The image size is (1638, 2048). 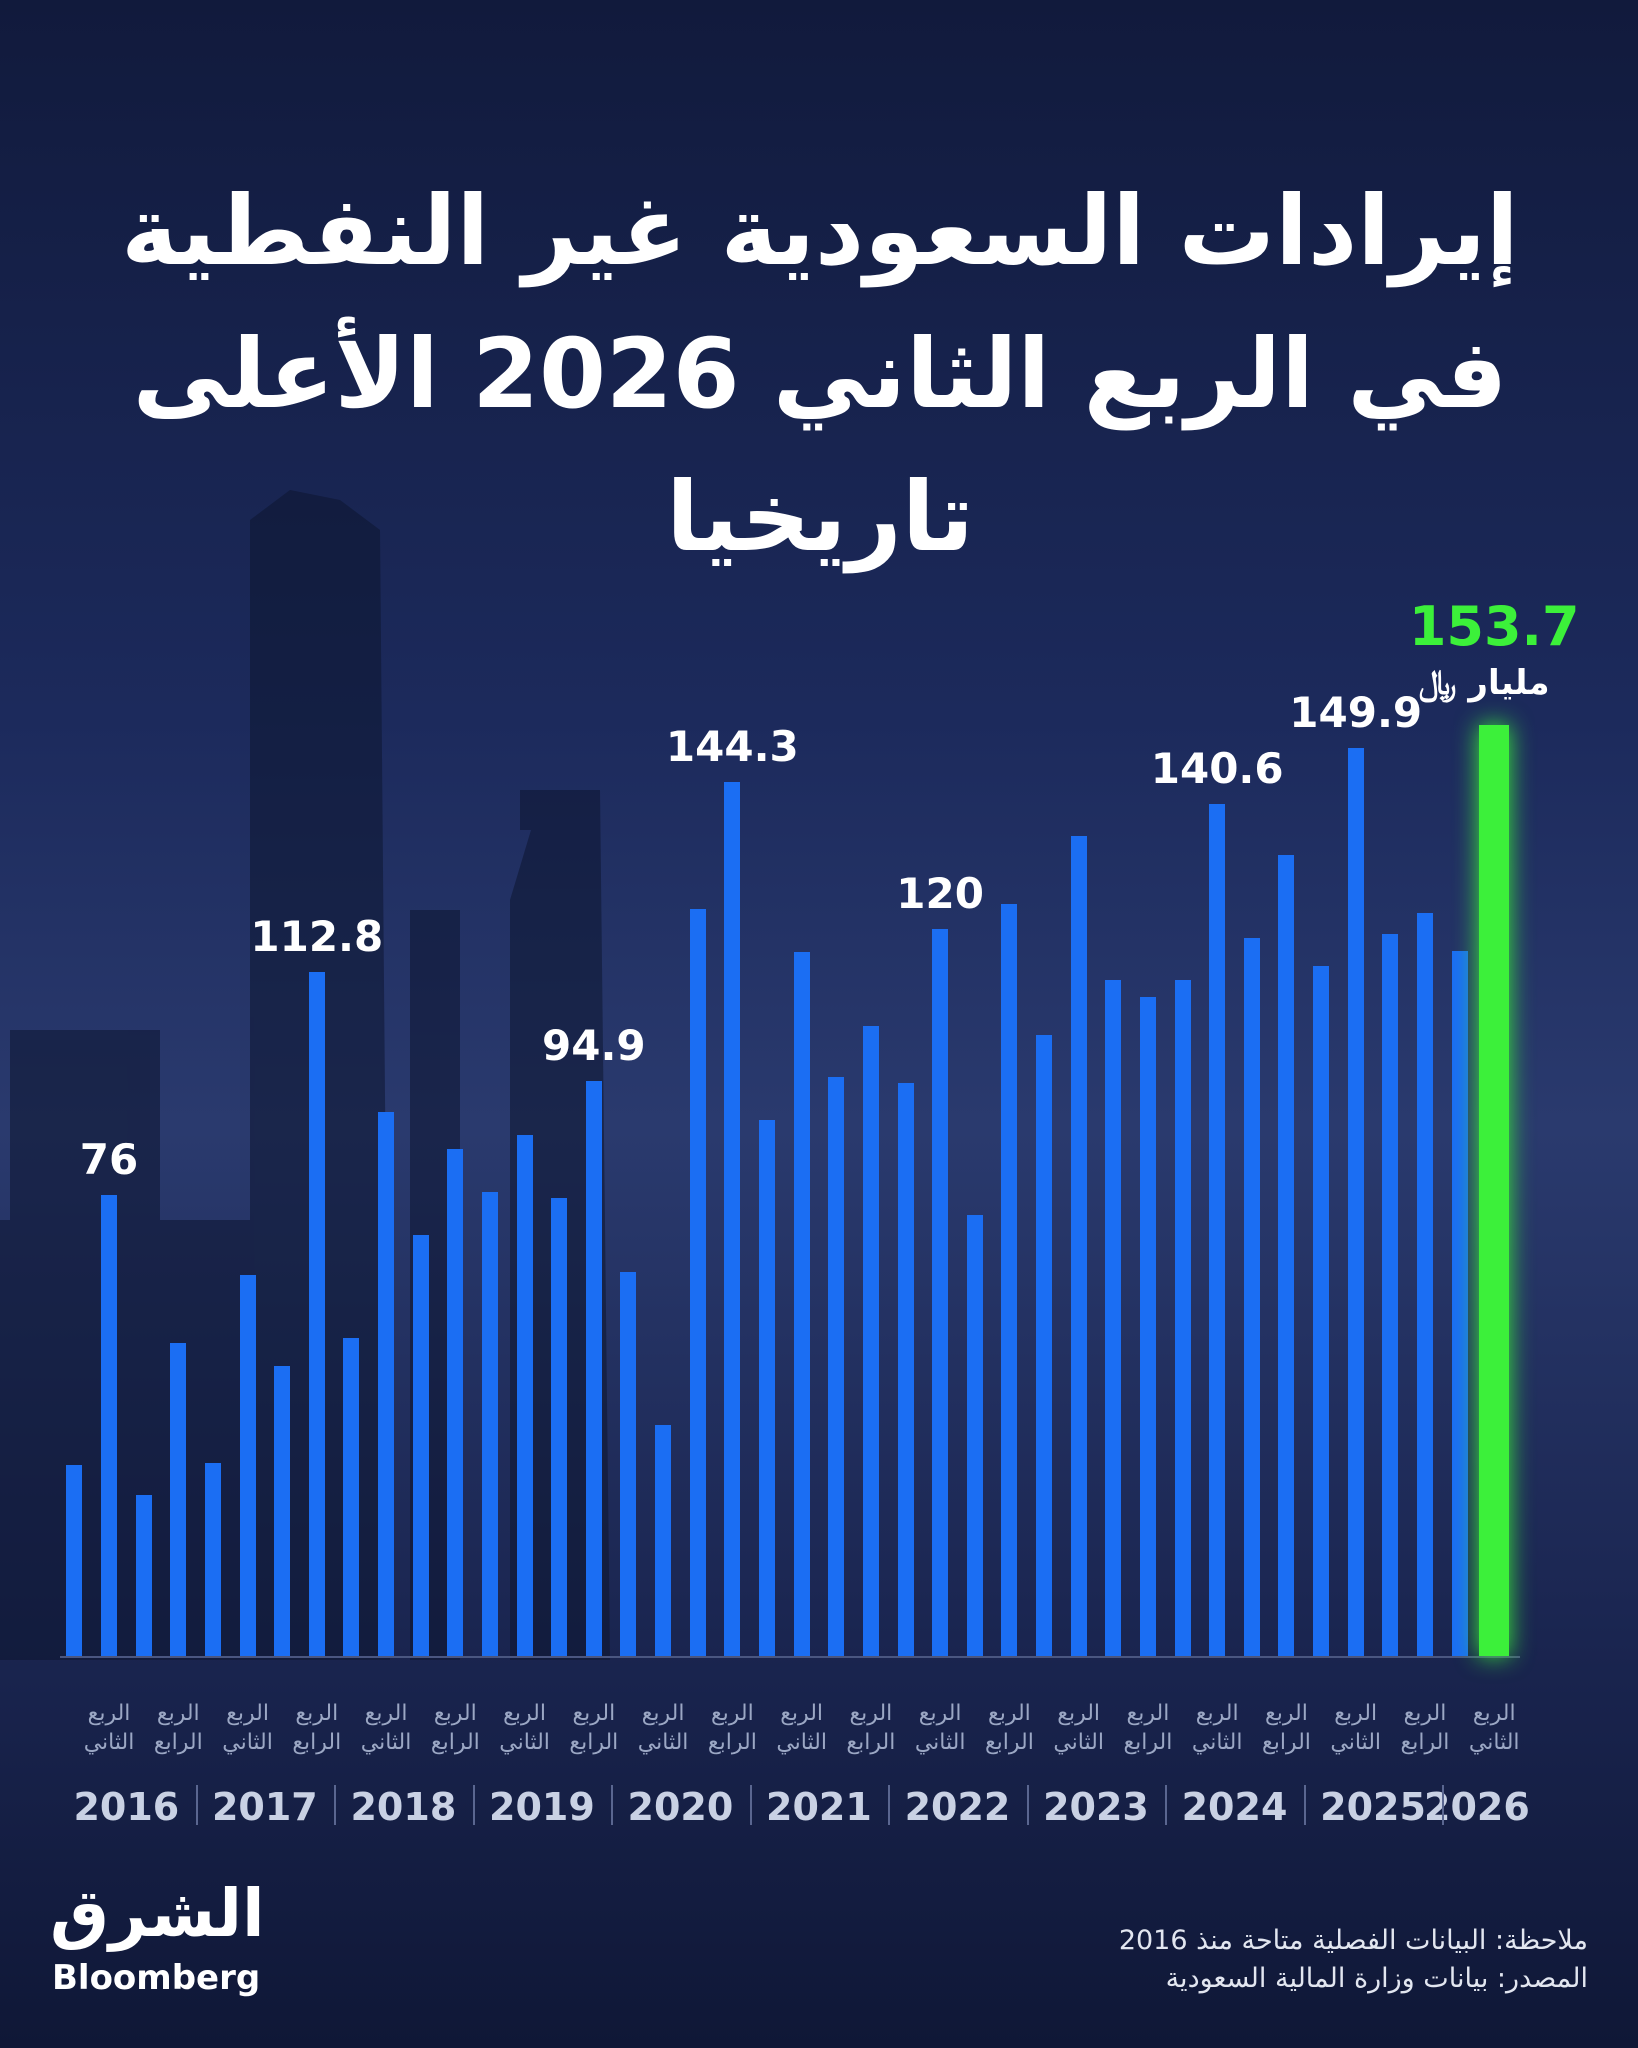 What do you see at coordinates (157, 1913) in the screenshot?
I see `logo-arabic: الشرق` at bounding box center [157, 1913].